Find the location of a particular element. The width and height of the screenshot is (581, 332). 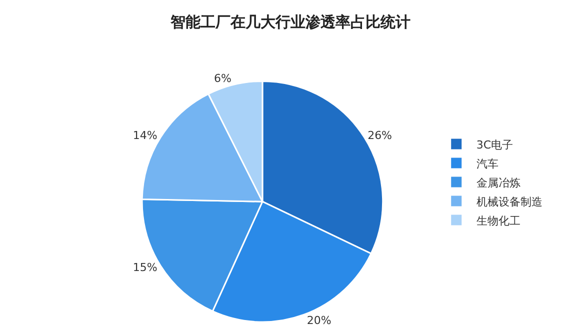

legend-label: 3C电子 is located at coordinates (495, 145).